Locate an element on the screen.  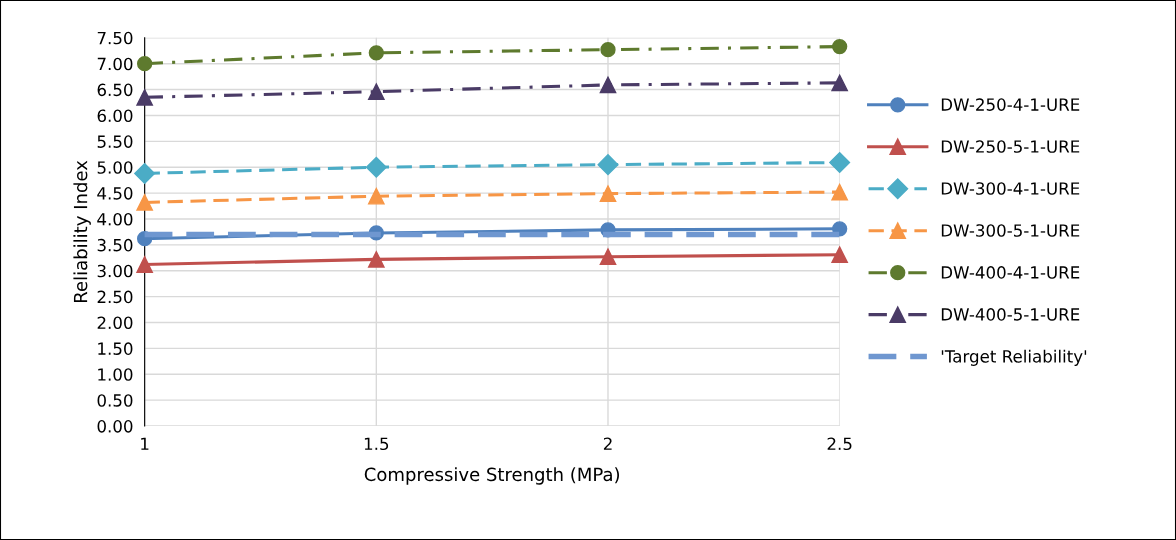
y-tick-label: 2.00 is located at coordinates (115, 323).